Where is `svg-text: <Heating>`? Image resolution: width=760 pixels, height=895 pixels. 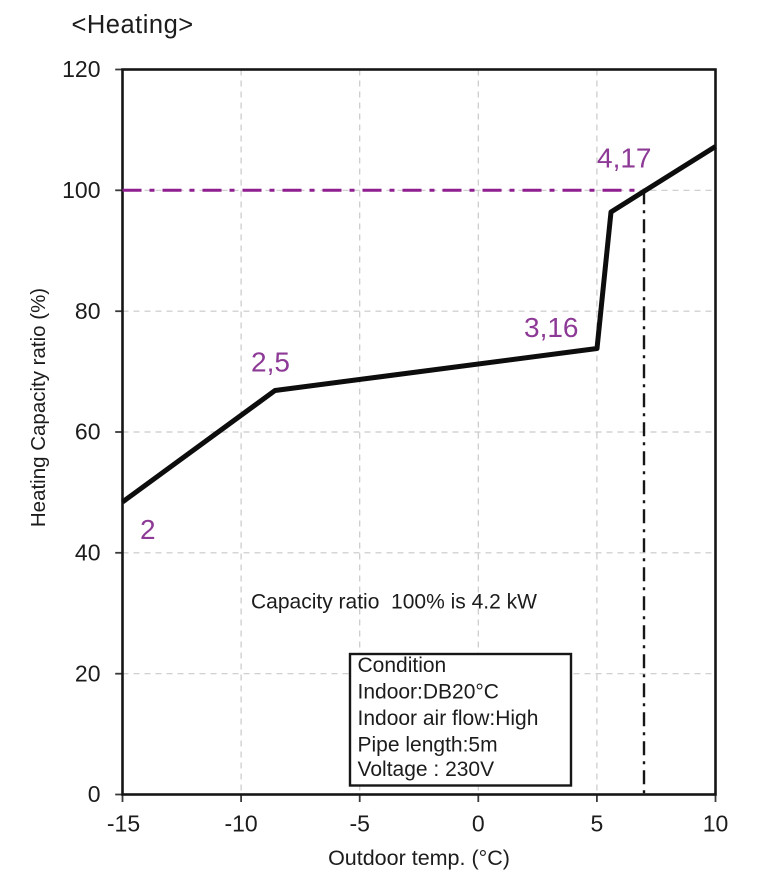 svg-text: <Heating> is located at coordinates (133, 25).